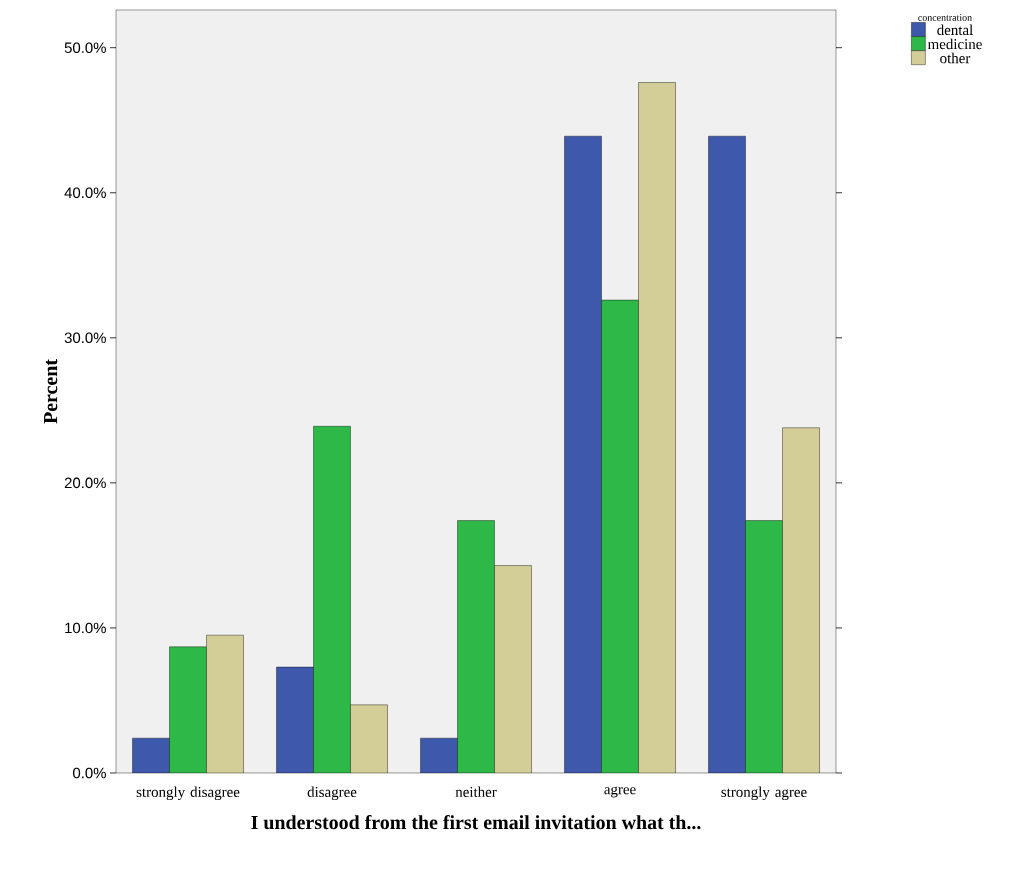 This screenshot has width=1023, height=873. I want to click on x-tick-label: neither, so click(476, 792).